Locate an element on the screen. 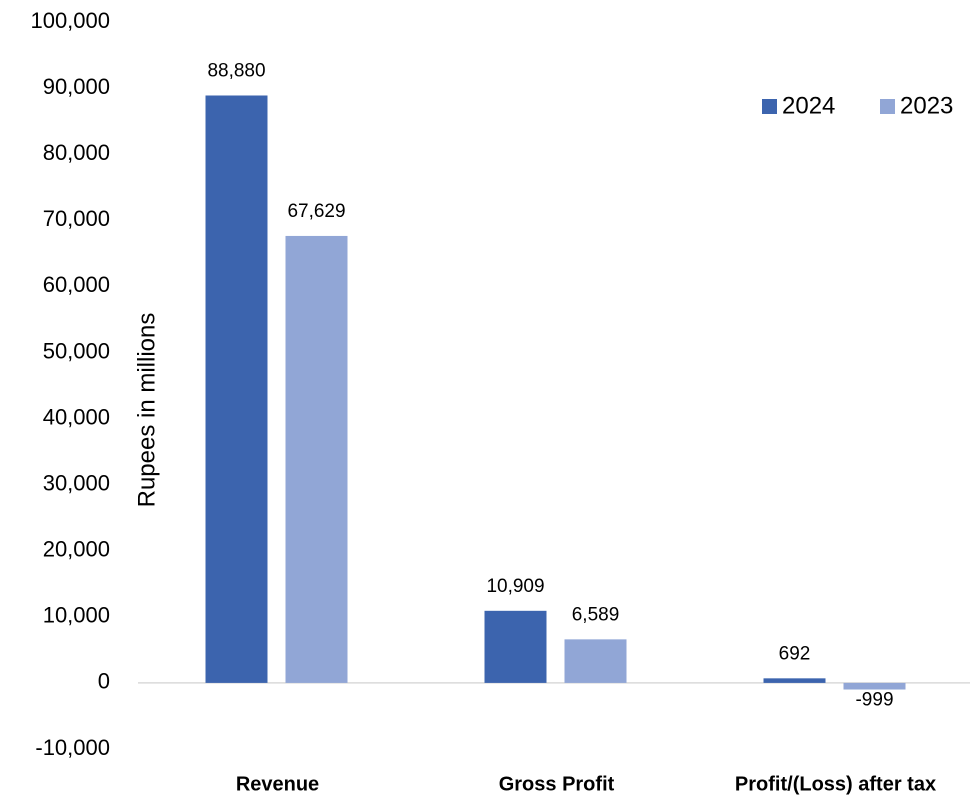  data-label: 67,629 is located at coordinates (316, 211).